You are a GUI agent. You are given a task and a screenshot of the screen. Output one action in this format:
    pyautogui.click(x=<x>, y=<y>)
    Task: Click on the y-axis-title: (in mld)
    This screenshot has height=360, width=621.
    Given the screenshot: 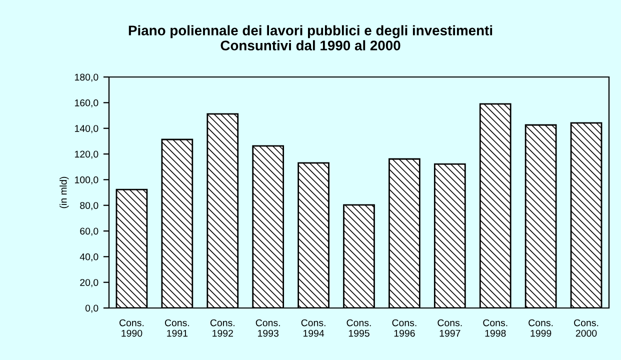 What is the action you would take?
    pyautogui.click(x=64, y=192)
    